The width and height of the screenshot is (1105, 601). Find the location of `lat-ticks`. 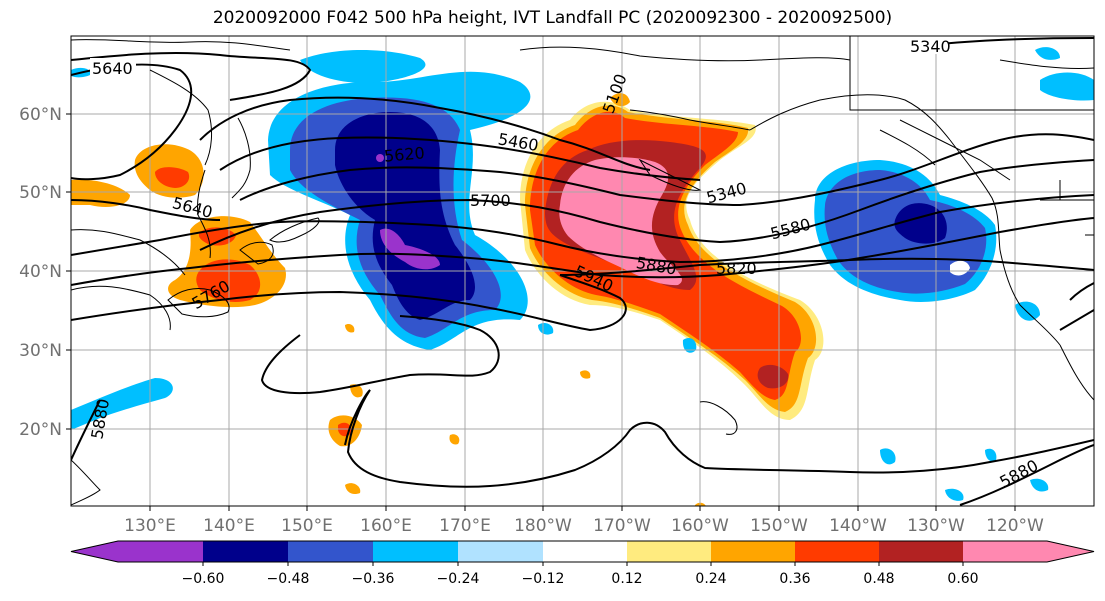

lat-ticks is located at coordinates (68, 271).